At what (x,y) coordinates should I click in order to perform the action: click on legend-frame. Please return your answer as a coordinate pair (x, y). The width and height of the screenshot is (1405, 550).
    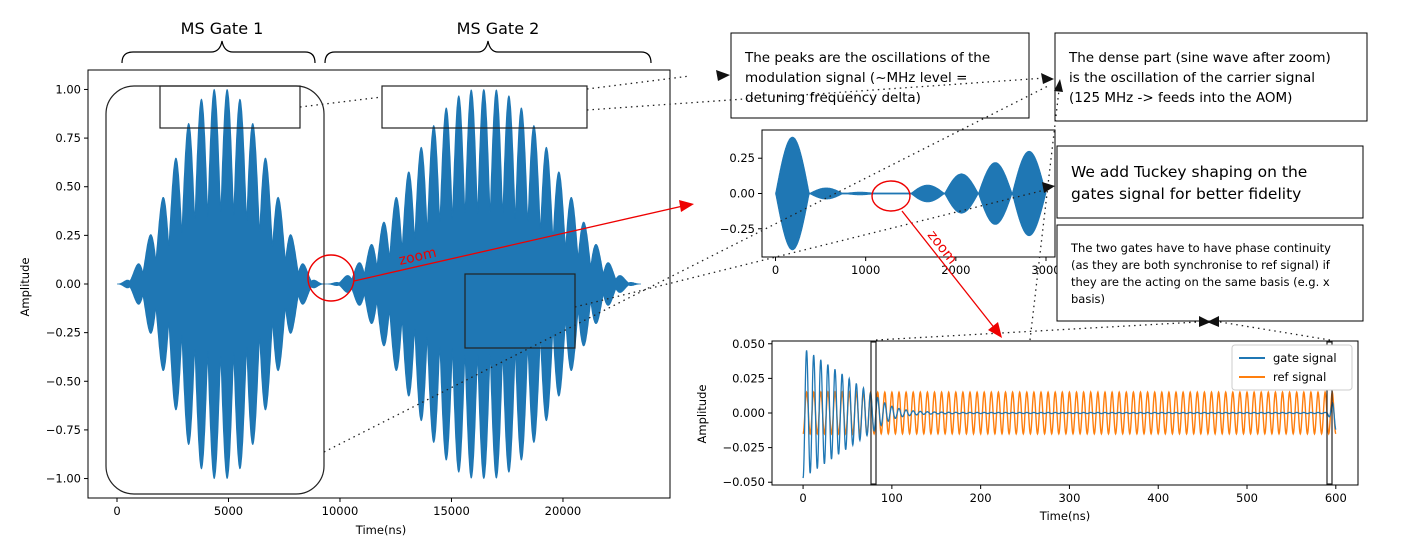
    Looking at the image, I should click on (1292, 367).